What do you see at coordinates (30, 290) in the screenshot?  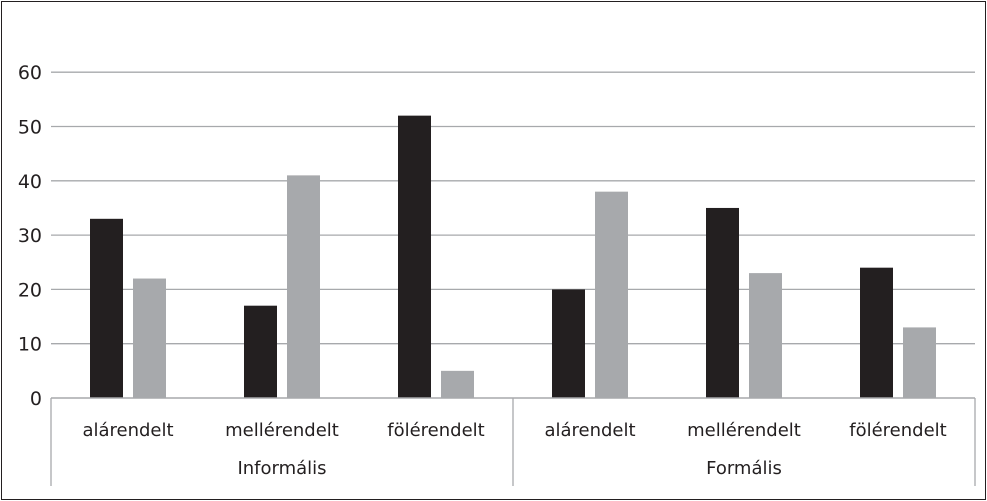 I see `y-tick-label: 20` at bounding box center [30, 290].